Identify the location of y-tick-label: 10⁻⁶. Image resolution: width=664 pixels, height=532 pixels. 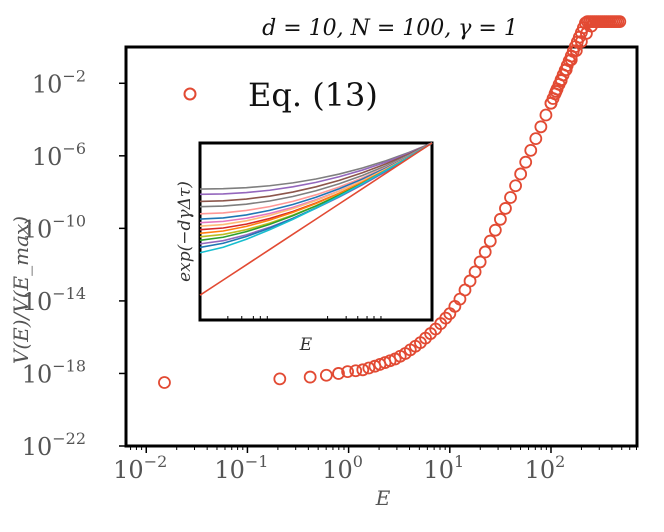
(59, 155).